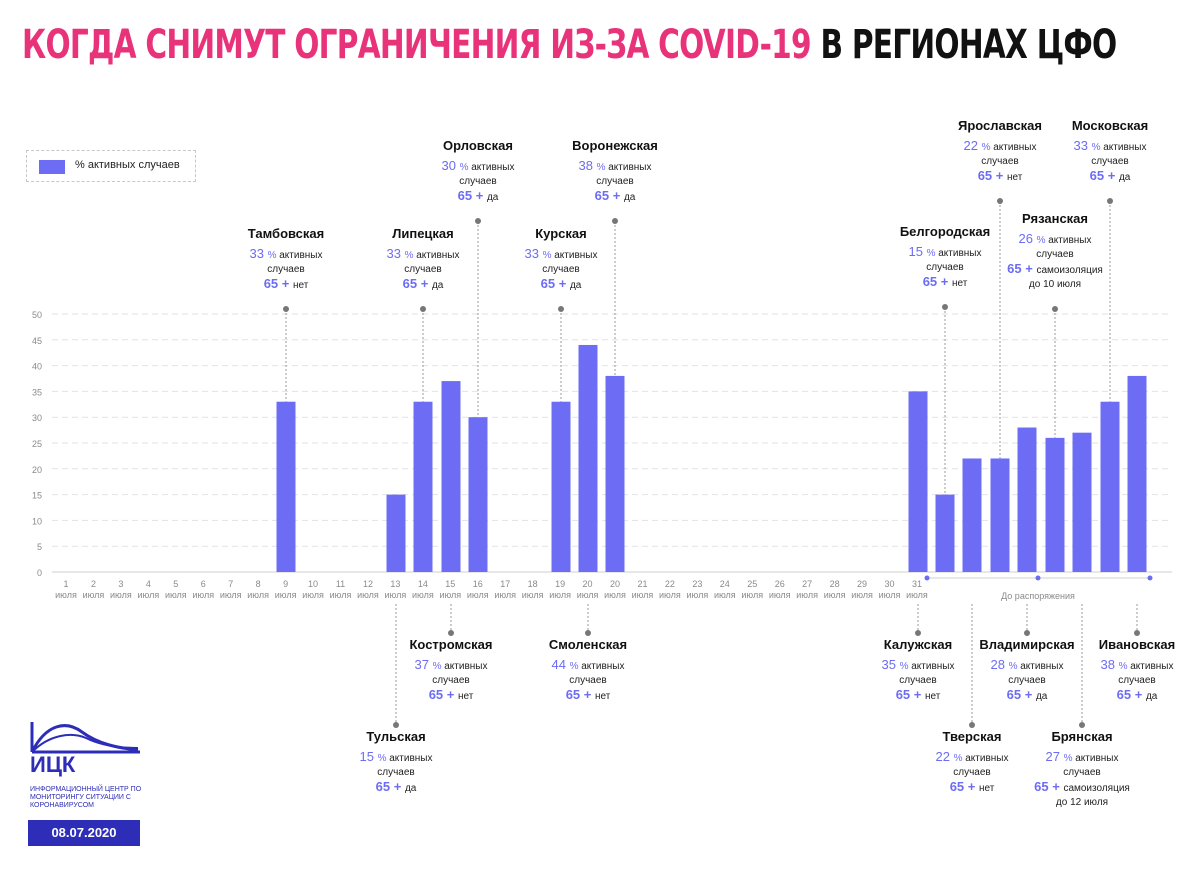  Describe the element at coordinates (1137, 644) in the screenshot. I see `region-name: Ивановская` at that location.